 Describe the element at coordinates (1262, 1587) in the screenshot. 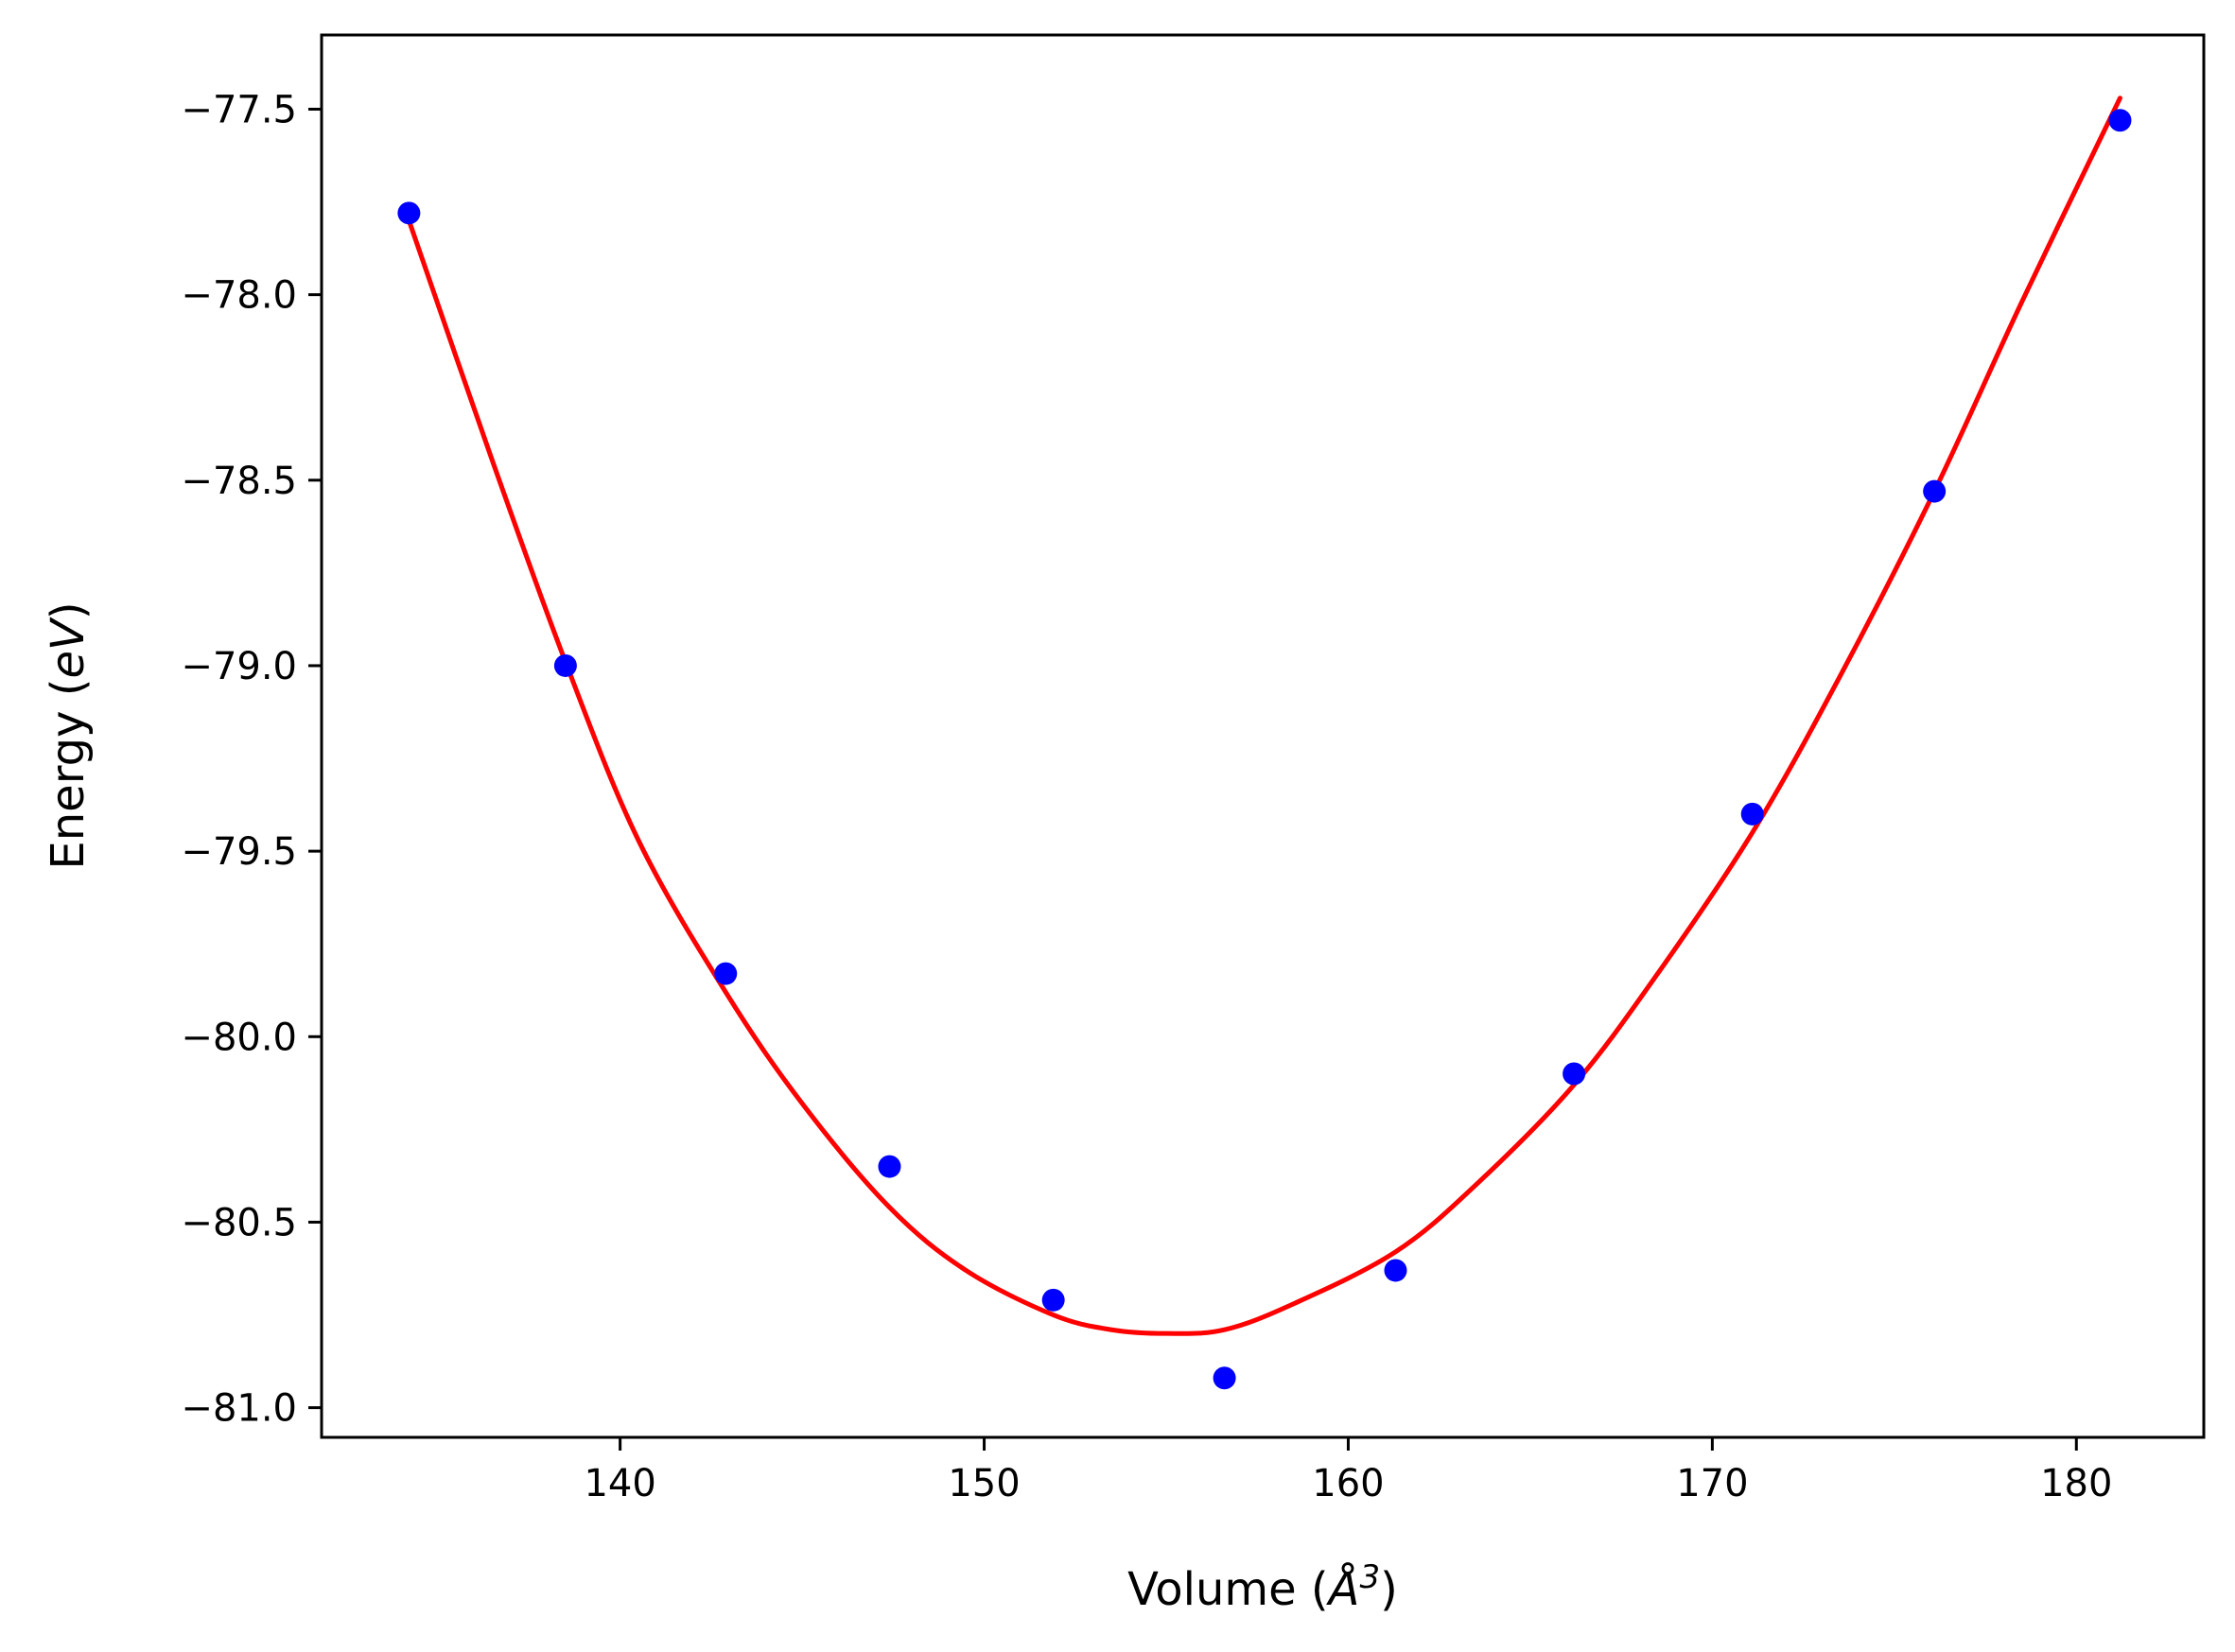

I see `x-axis-label: Volume (Å3)` at that location.